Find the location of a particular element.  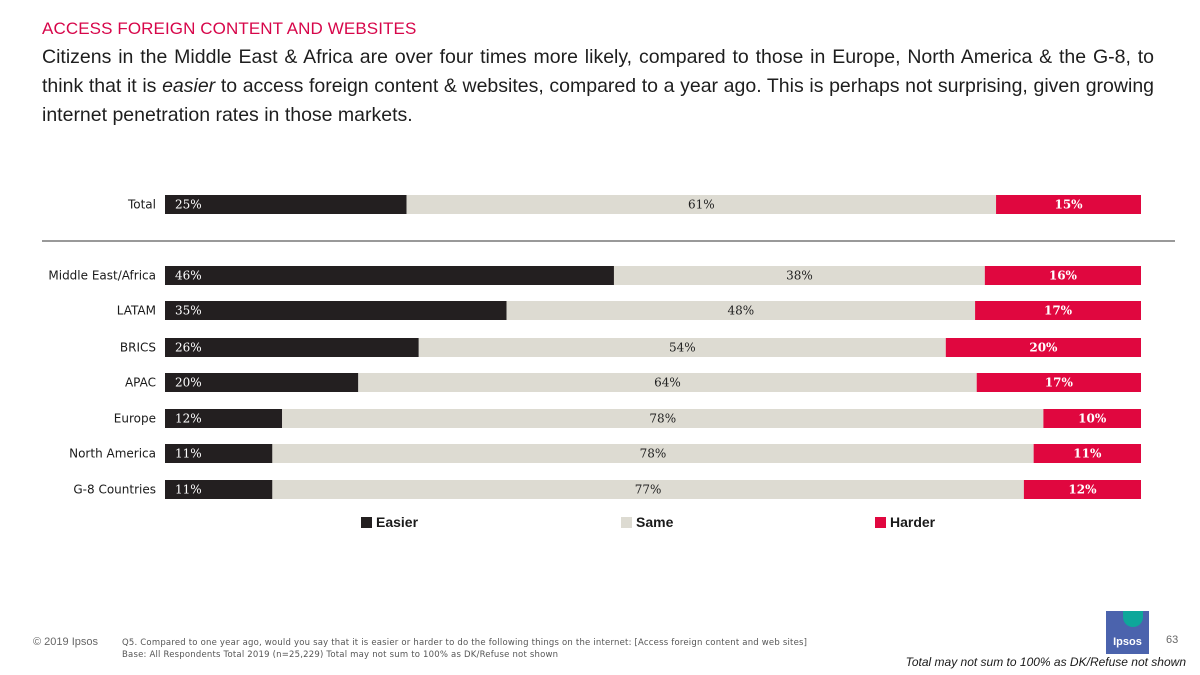

bar-harder-middle-east-africa is located at coordinates (1062, 275).